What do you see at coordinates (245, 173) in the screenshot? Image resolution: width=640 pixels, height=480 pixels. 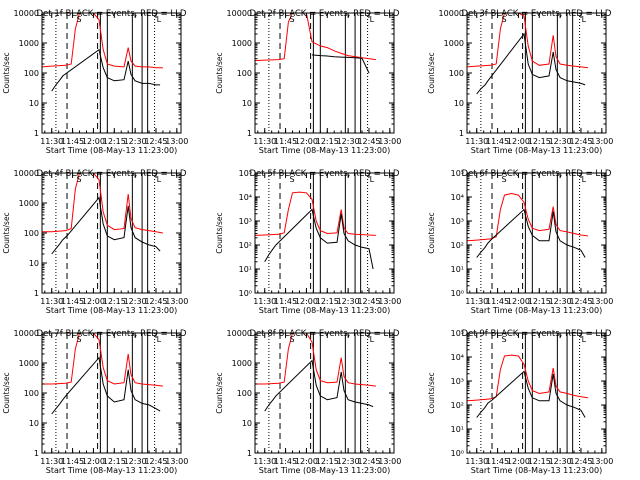 I see `y-tick-label: 10⁵` at bounding box center [245, 173].